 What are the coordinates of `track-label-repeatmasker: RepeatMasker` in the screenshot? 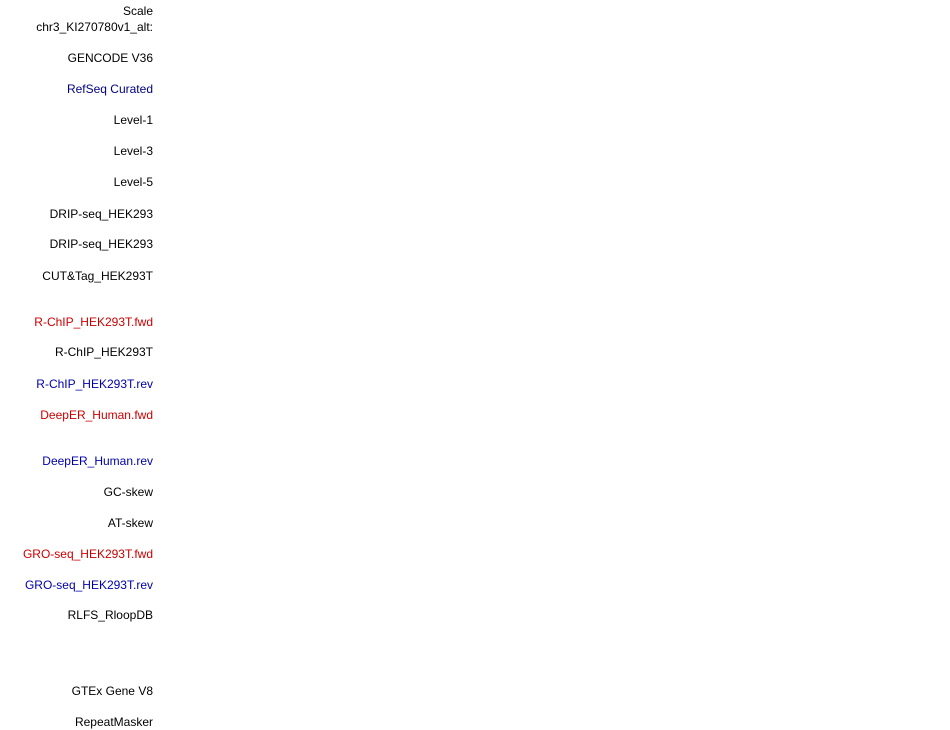 It's located at (113, 722).